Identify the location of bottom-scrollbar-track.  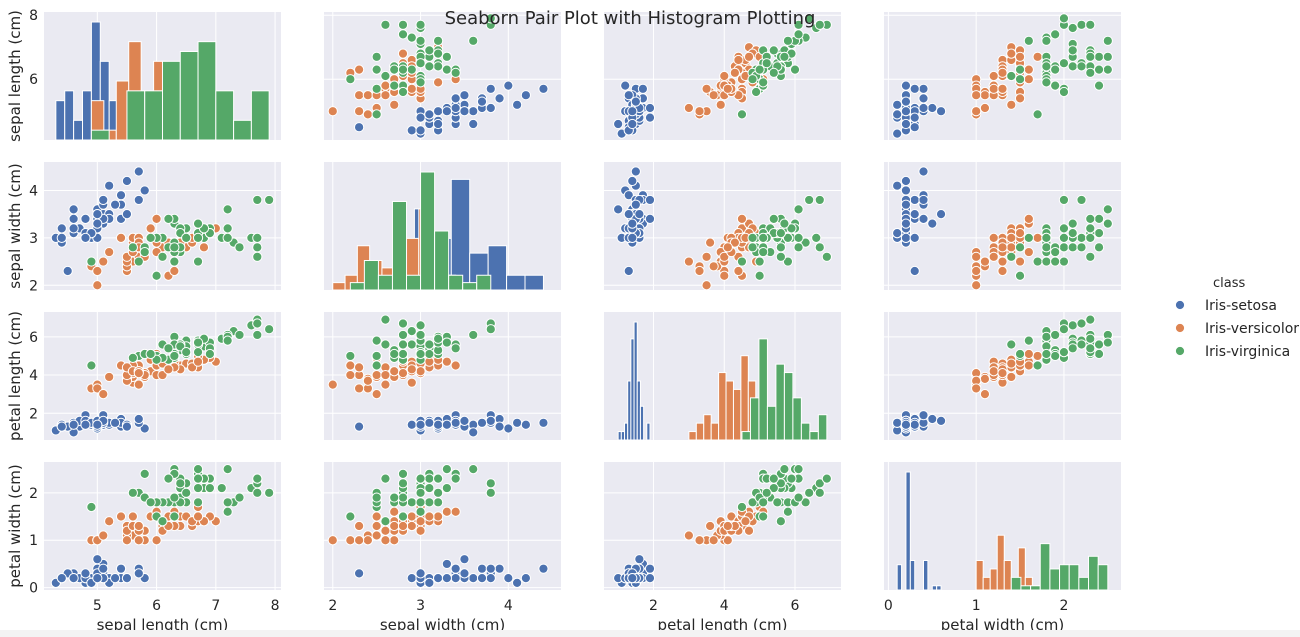
(650, 633).